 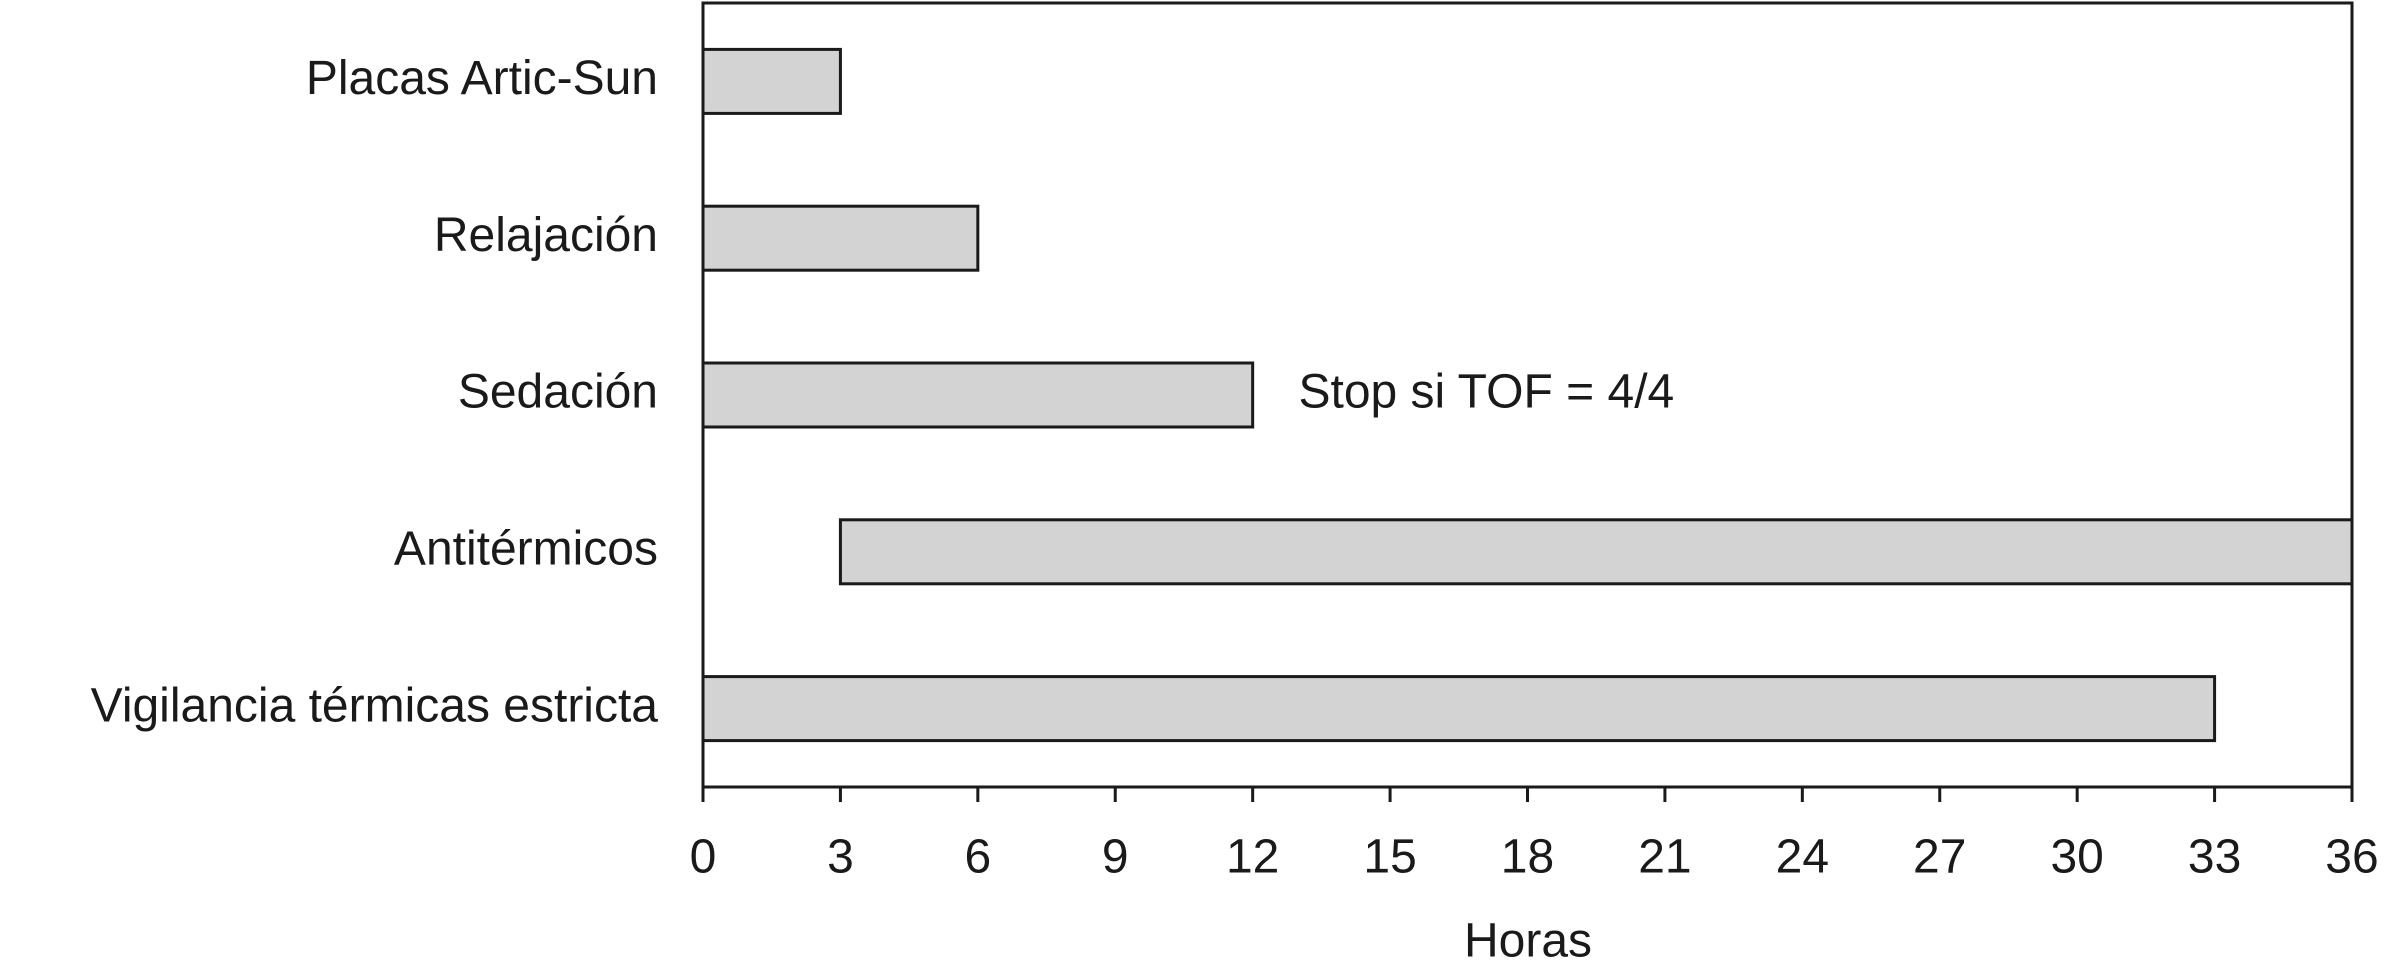 What do you see at coordinates (1527, 857) in the screenshot?
I see `x-tick-label: 18` at bounding box center [1527, 857].